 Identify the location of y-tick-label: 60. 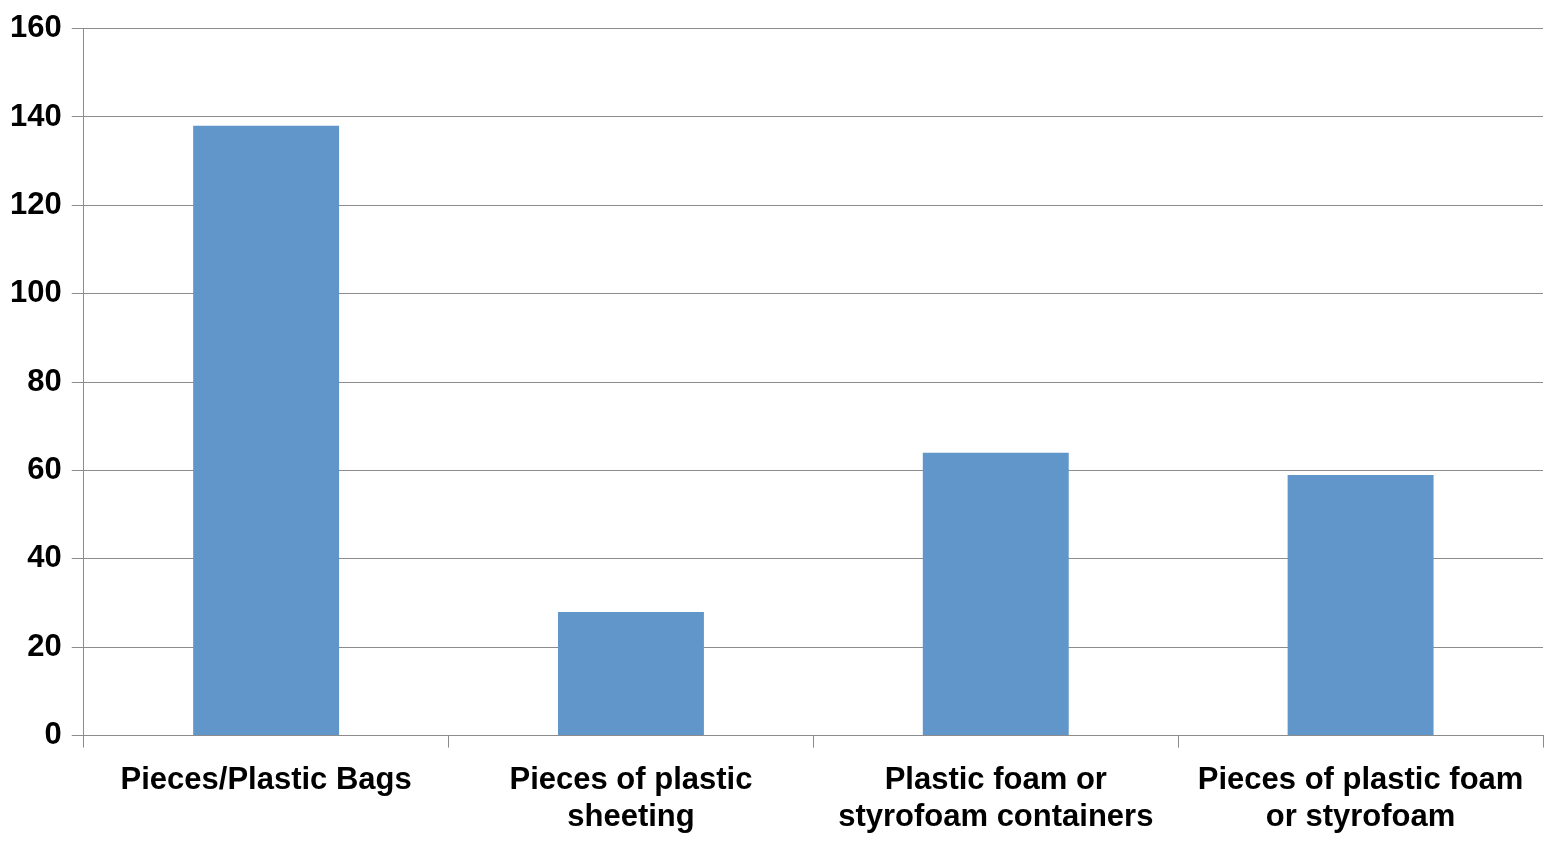
(44, 469).